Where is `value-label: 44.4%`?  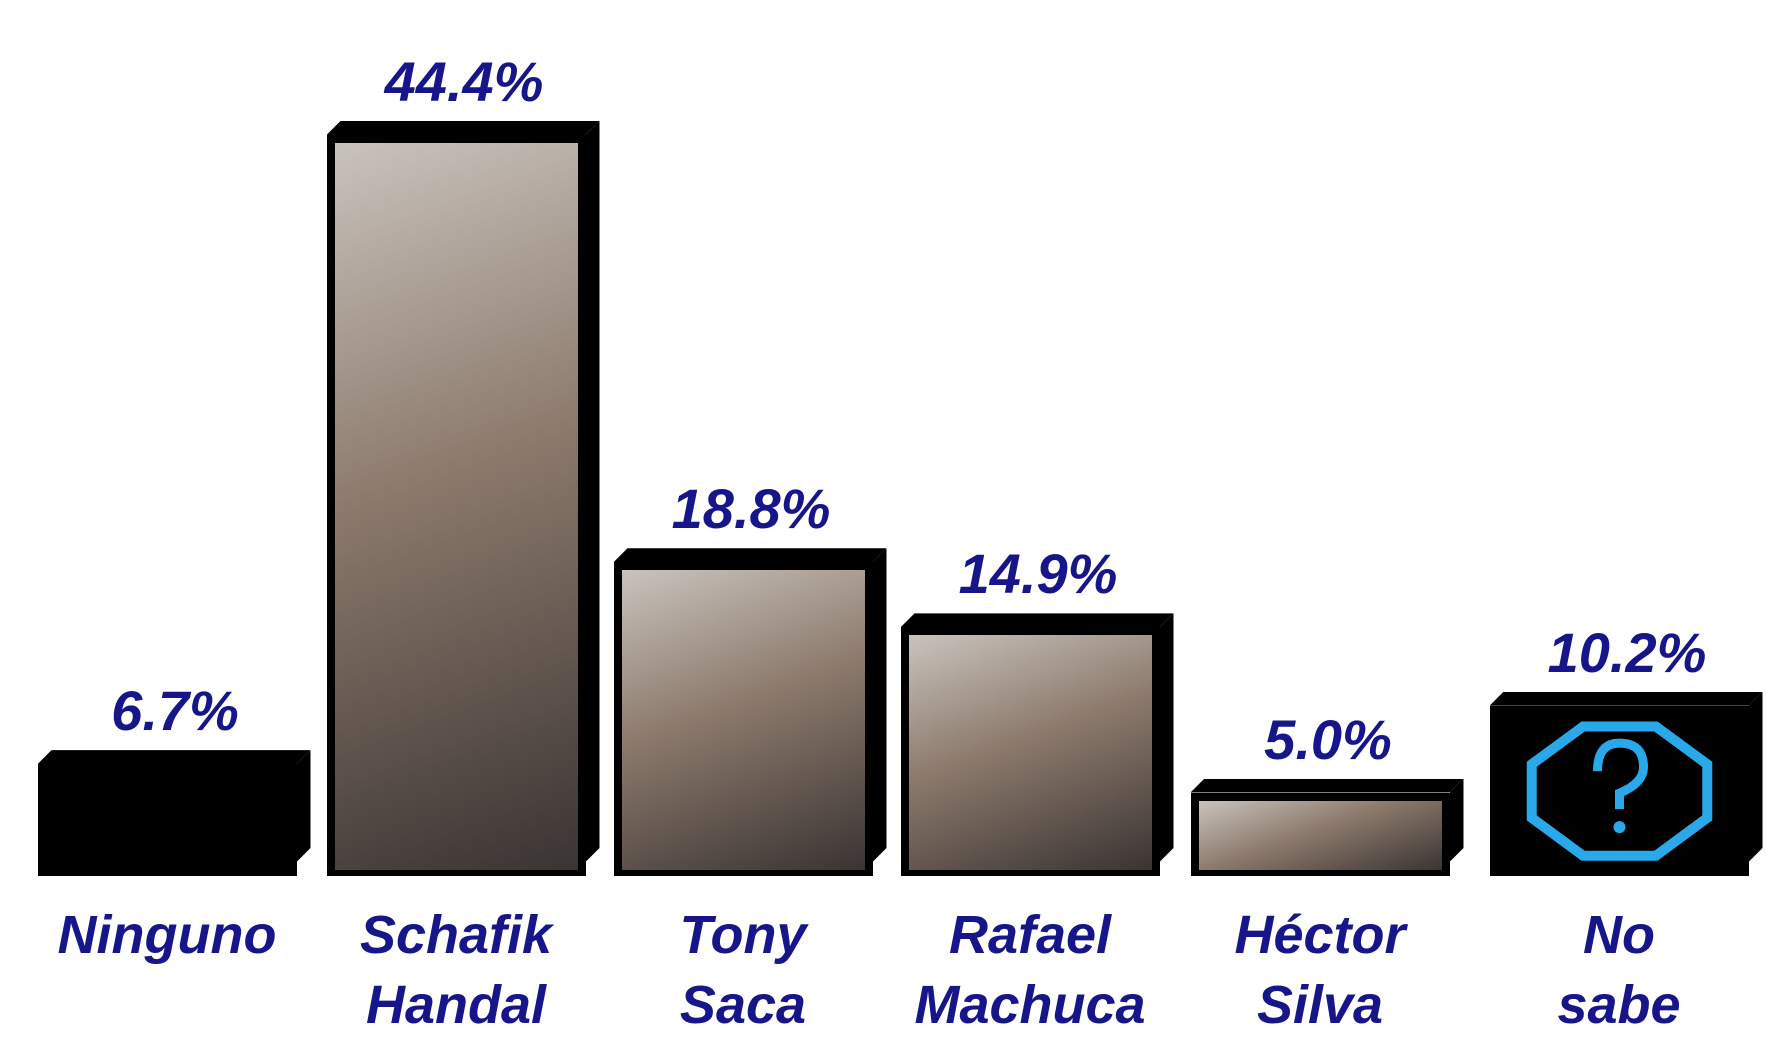
value-label: 44.4% is located at coordinates (464, 81).